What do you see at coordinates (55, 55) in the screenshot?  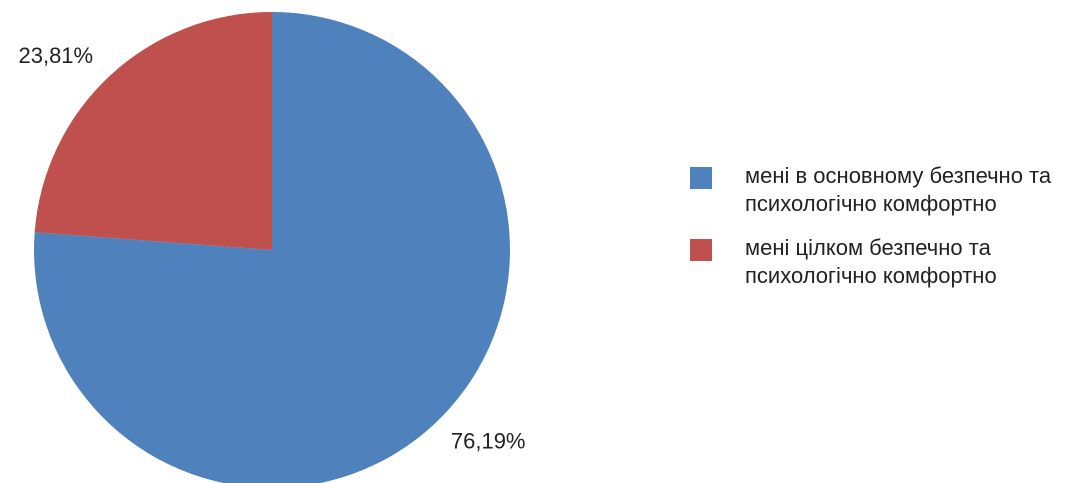 I see `data-label: 23,81%` at bounding box center [55, 55].